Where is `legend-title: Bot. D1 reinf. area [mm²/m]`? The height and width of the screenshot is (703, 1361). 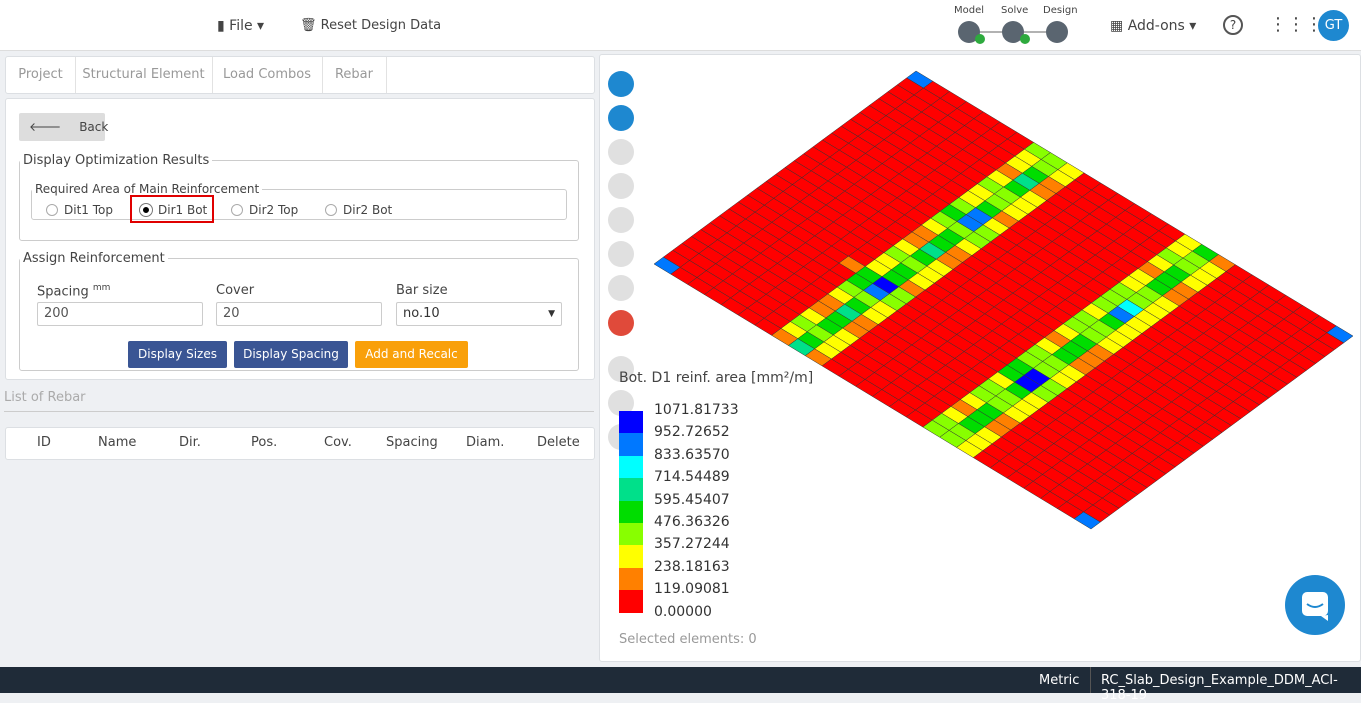
legend-title: Bot. D1 reinf. area [mm²/m] is located at coordinates (716, 378).